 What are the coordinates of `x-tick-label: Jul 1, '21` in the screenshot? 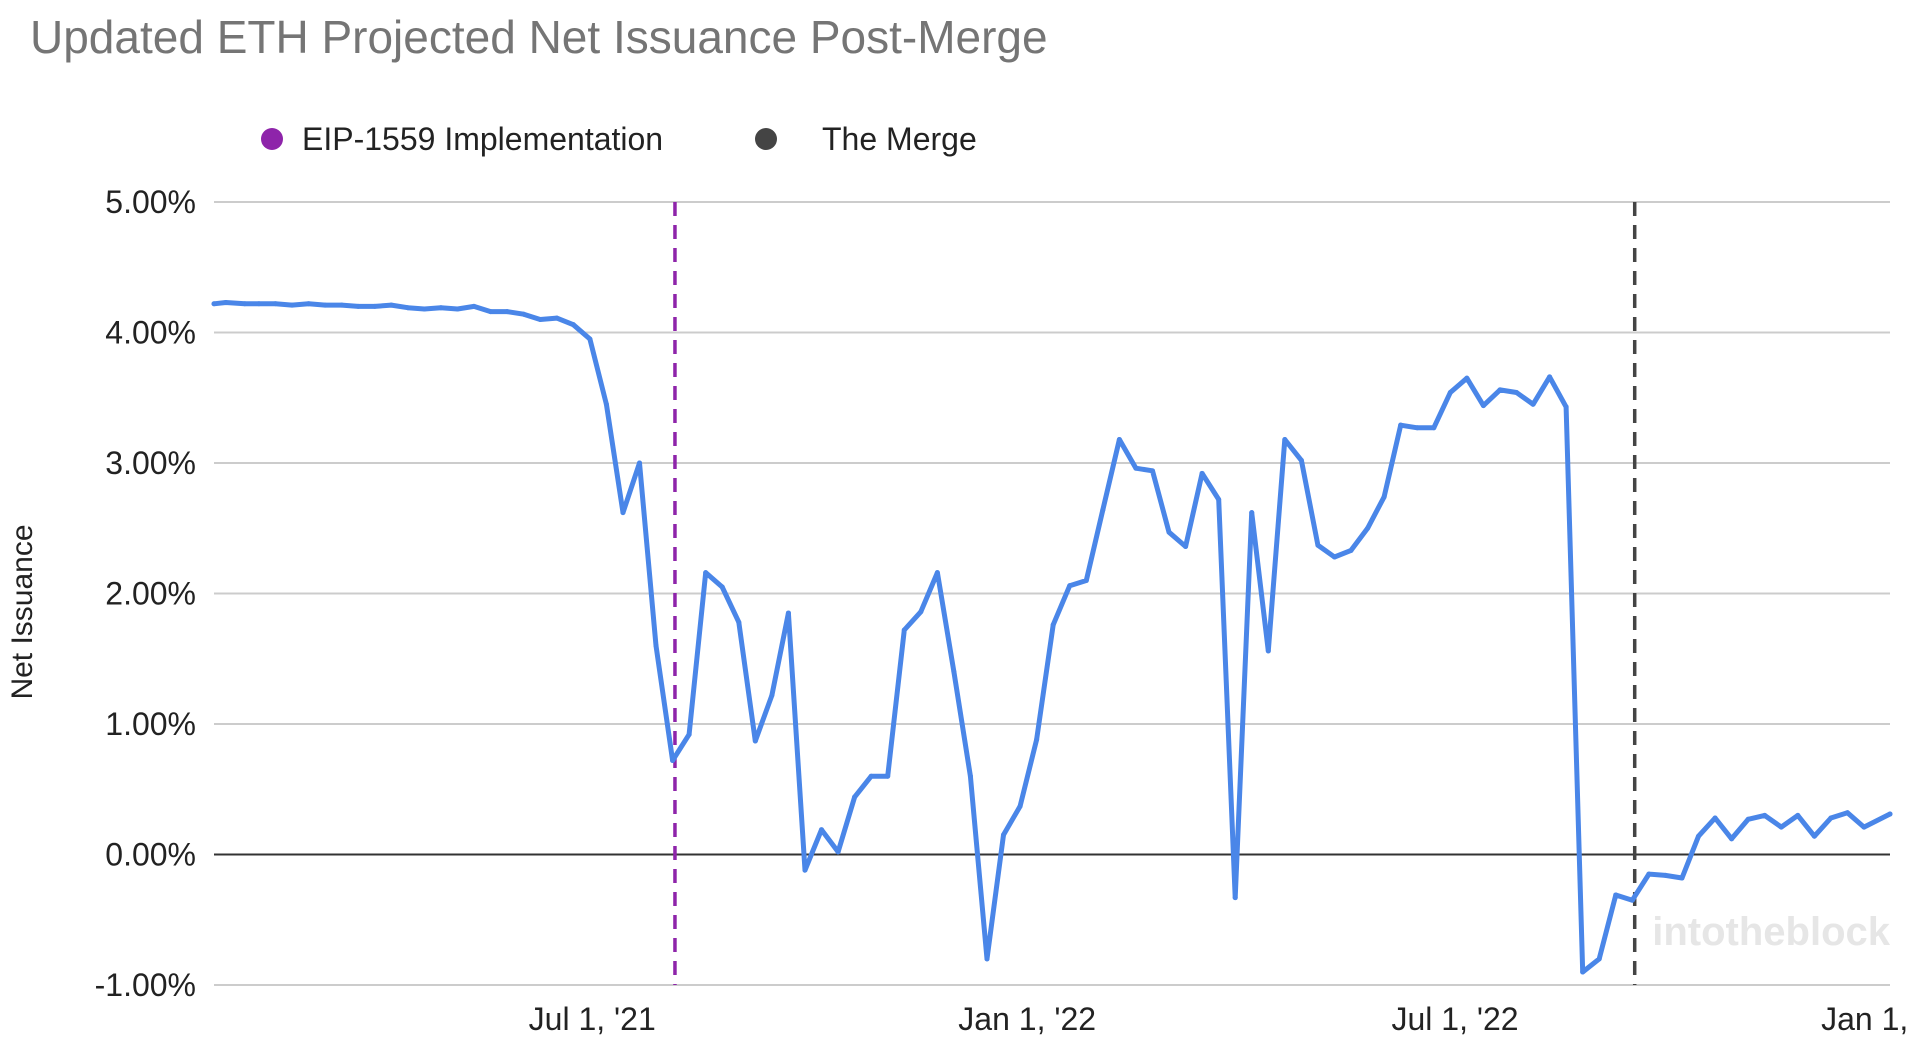 It's located at (592, 1019).